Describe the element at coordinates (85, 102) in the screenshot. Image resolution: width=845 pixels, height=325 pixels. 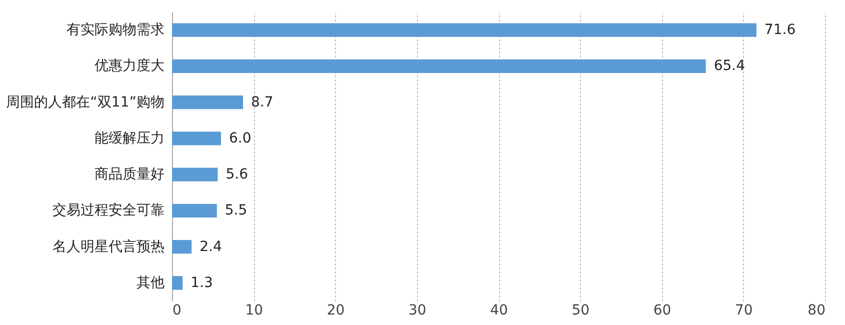
I see `y-tick-label: 周围的人都在“双11”购物` at that location.